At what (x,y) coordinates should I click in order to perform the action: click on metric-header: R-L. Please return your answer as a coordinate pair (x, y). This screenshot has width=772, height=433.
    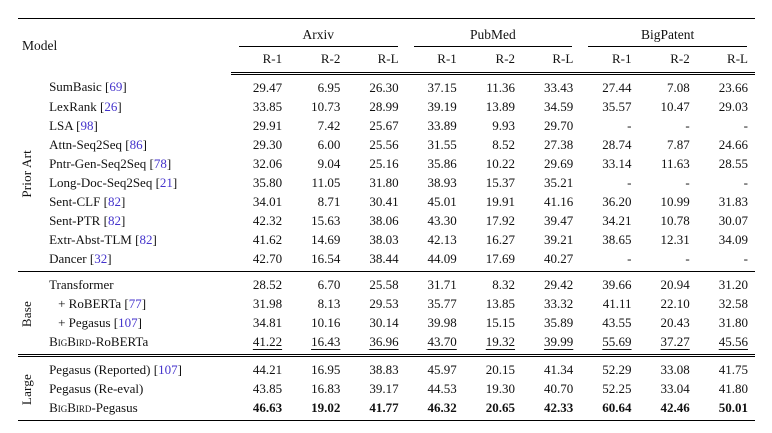
    Looking at the image, I should click on (376, 61).